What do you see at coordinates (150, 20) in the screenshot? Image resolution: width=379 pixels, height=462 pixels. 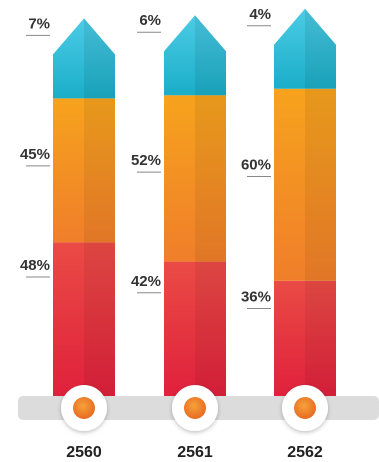 I see `data-label: 6%` at bounding box center [150, 20].